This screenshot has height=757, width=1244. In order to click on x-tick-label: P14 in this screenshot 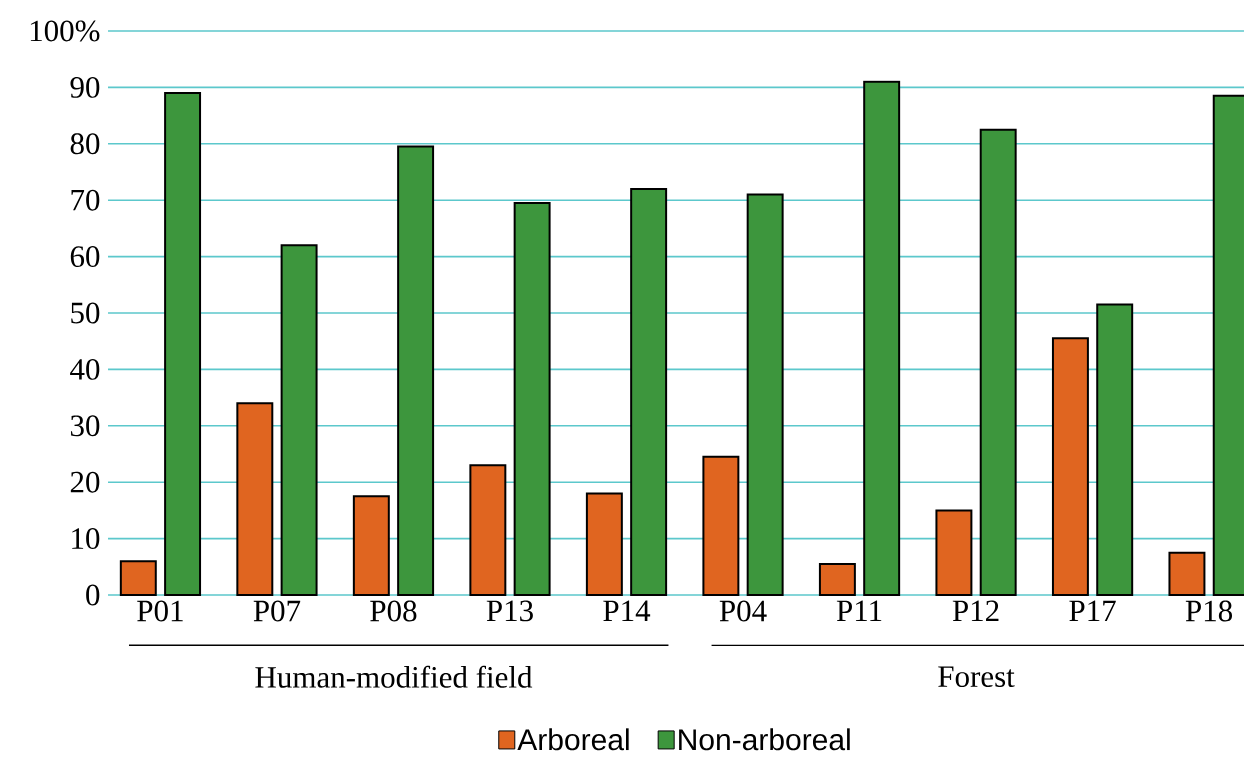, I will do `click(627, 610)`.